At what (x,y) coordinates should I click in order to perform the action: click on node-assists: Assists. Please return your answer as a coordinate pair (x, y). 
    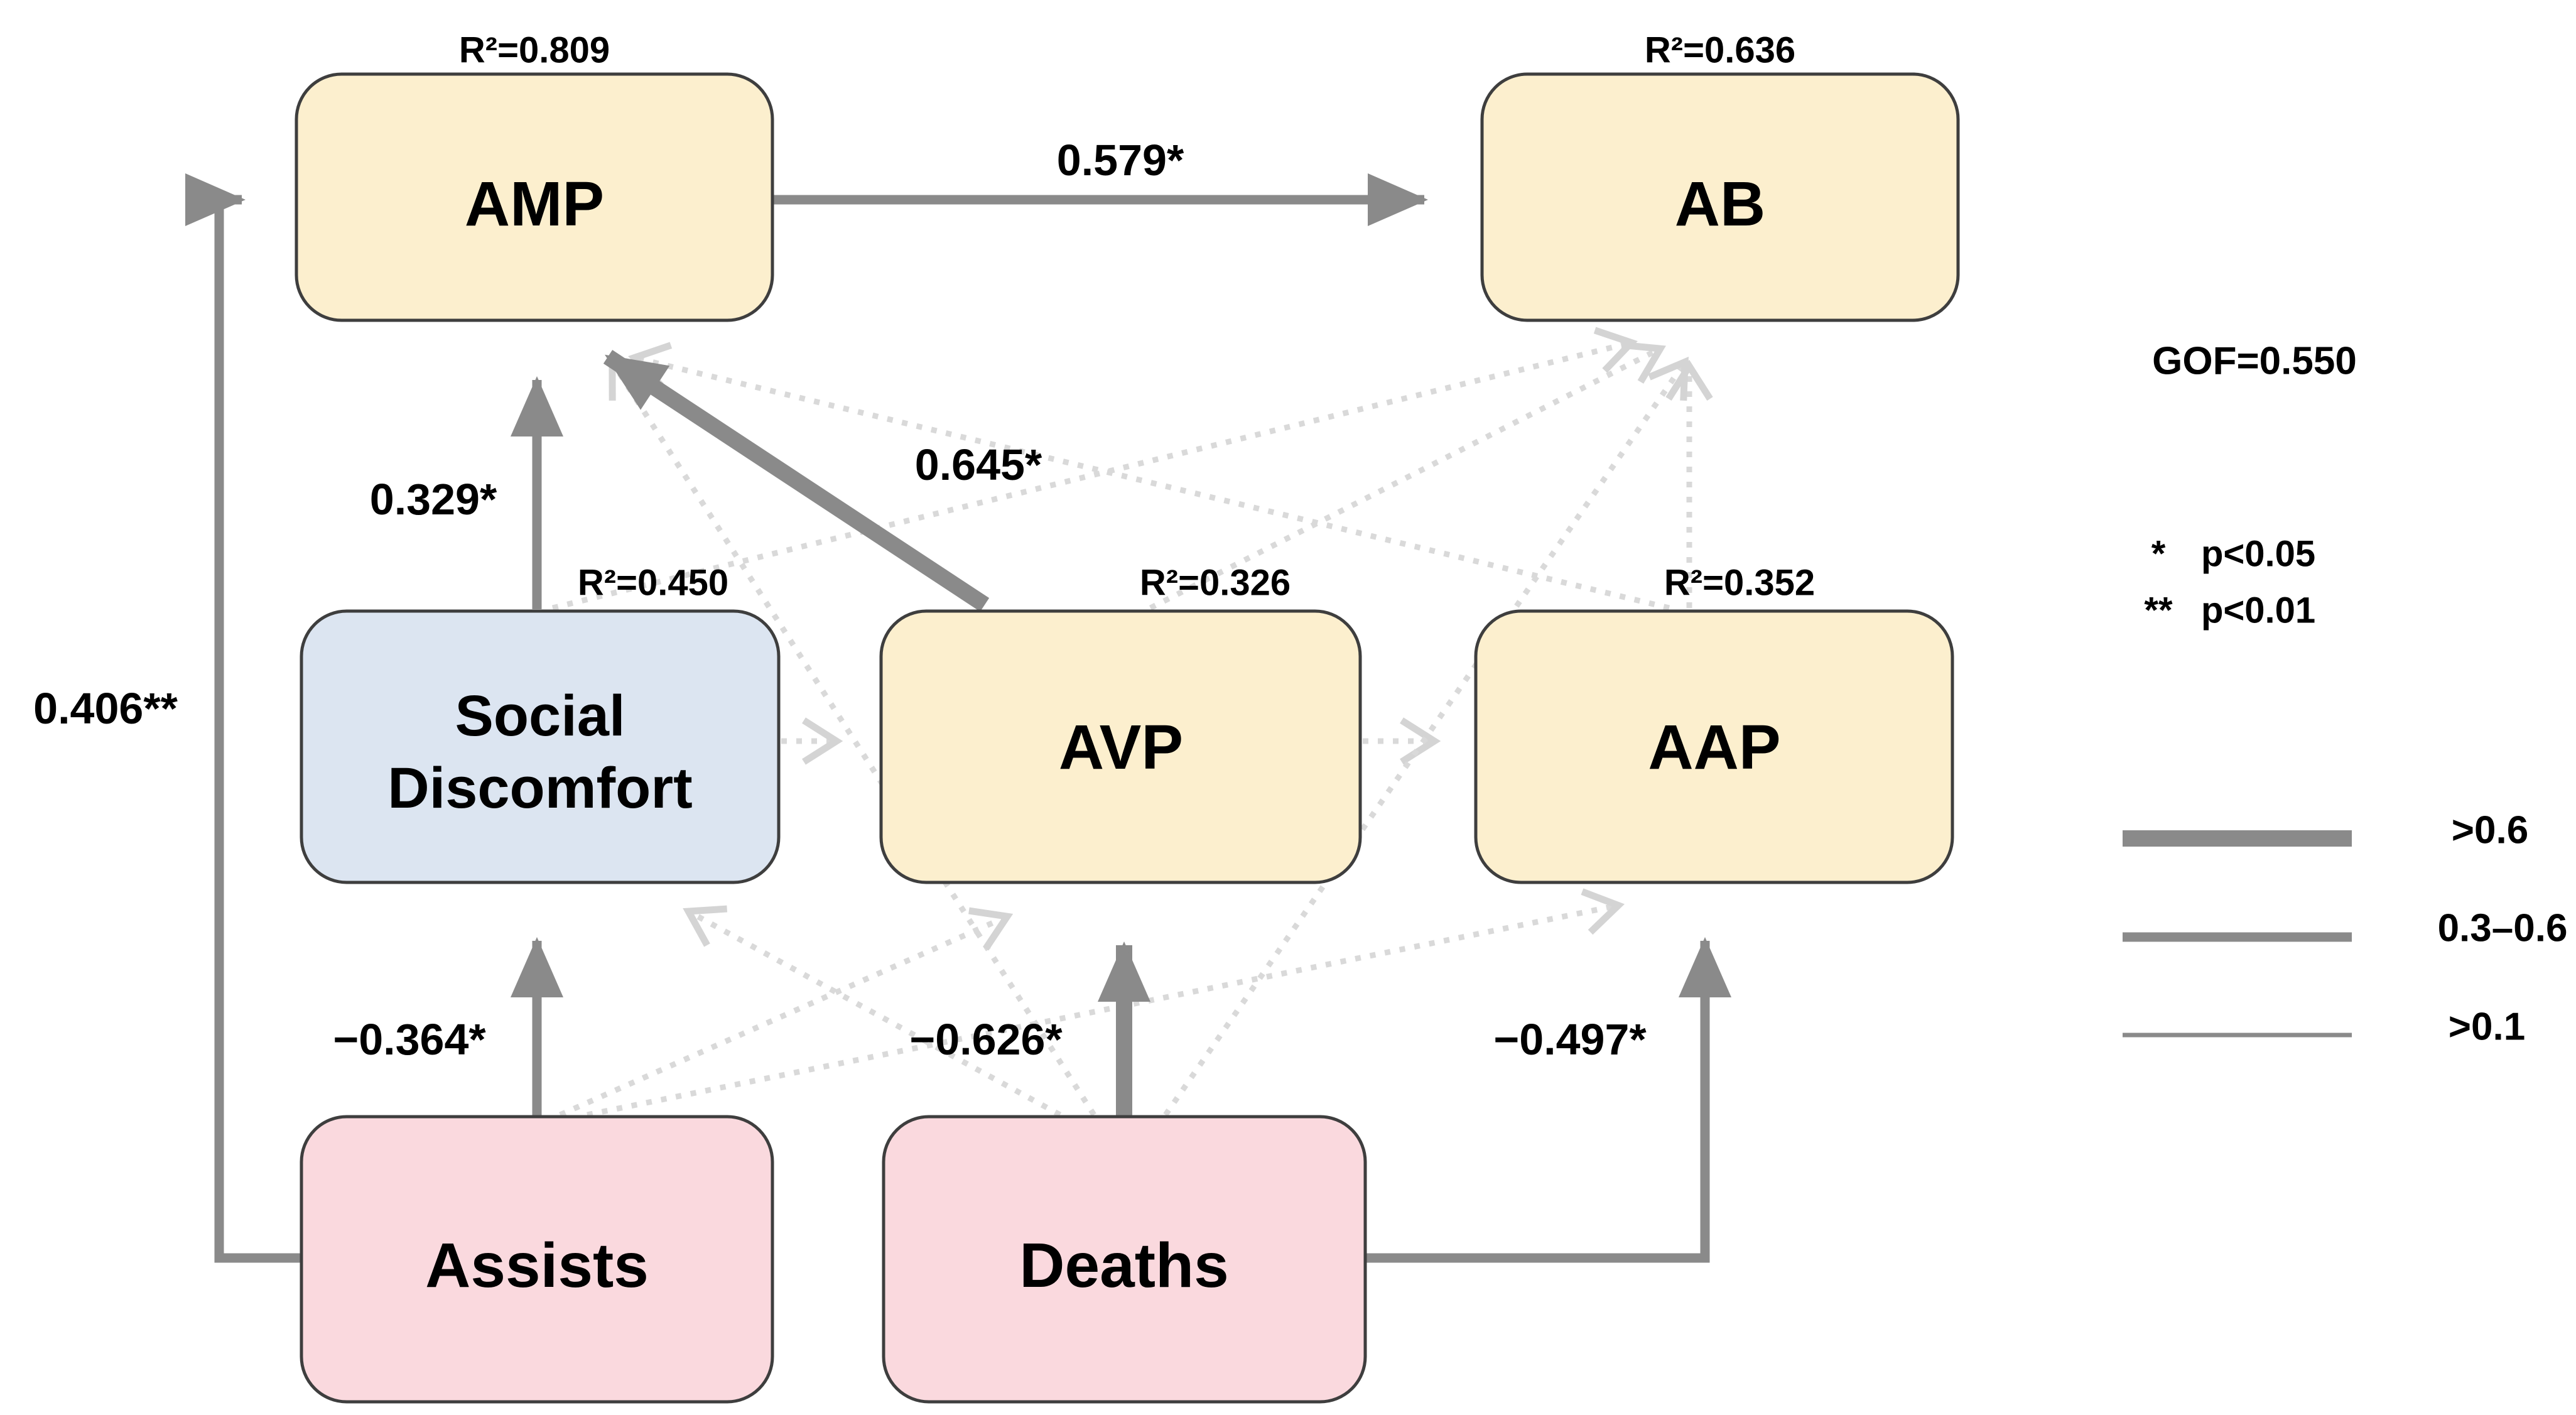
    Looking at the image, I should click on (537, 1259).